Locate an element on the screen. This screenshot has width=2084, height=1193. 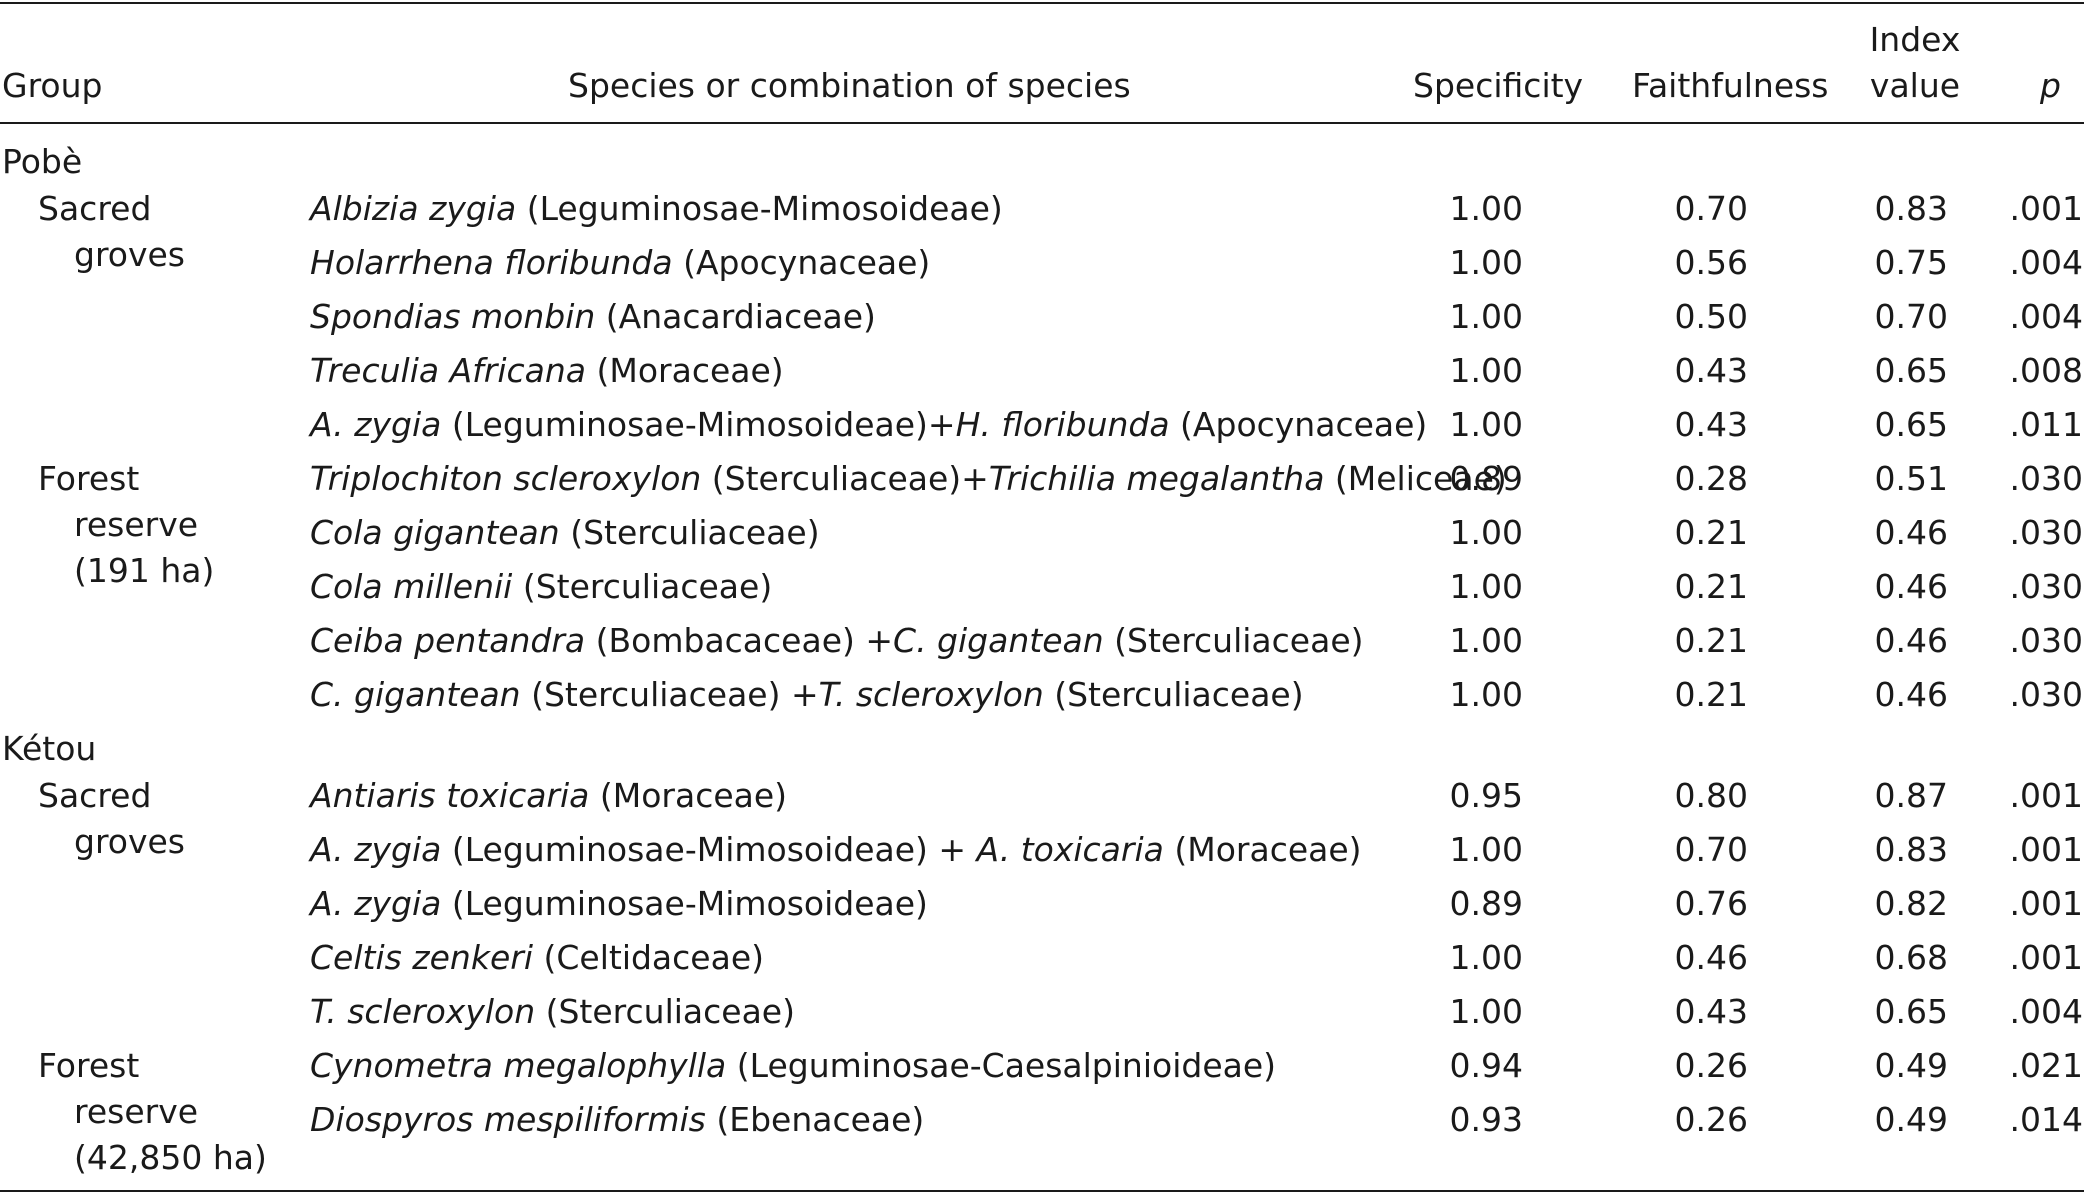
bottom-rule is located at coordinates (1042, 1191).